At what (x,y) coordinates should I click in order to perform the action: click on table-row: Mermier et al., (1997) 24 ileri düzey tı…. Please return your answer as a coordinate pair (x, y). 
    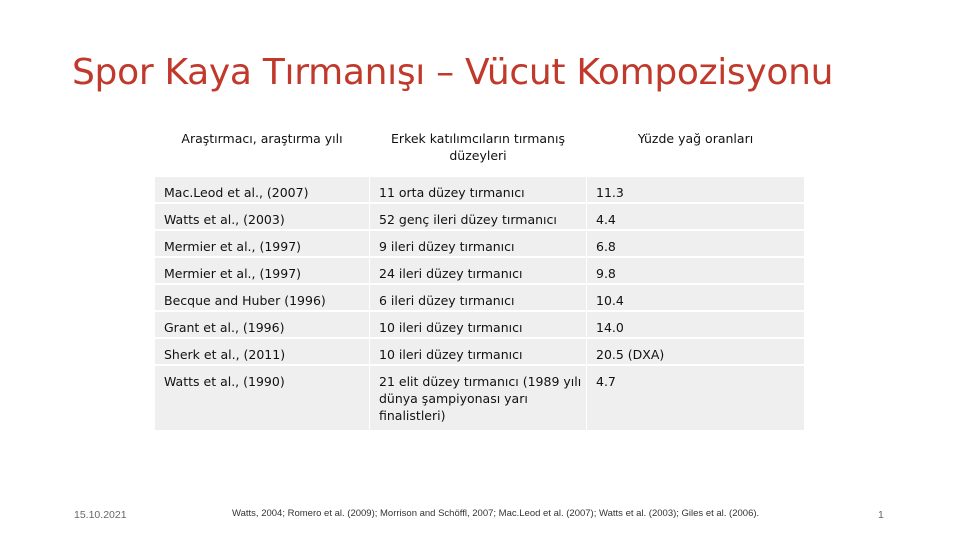
    Looking at the image, I should click on (479, 270).